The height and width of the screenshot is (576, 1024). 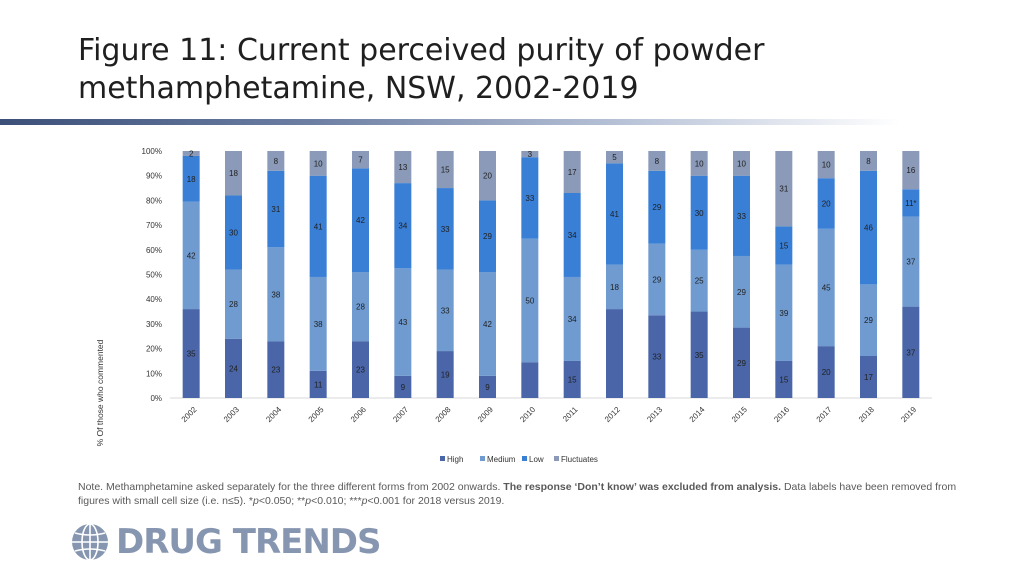 What do you see at coordinates (308, 500) in the screenshot?
I see `p-symbol: p` at bounding box center [308, 500].